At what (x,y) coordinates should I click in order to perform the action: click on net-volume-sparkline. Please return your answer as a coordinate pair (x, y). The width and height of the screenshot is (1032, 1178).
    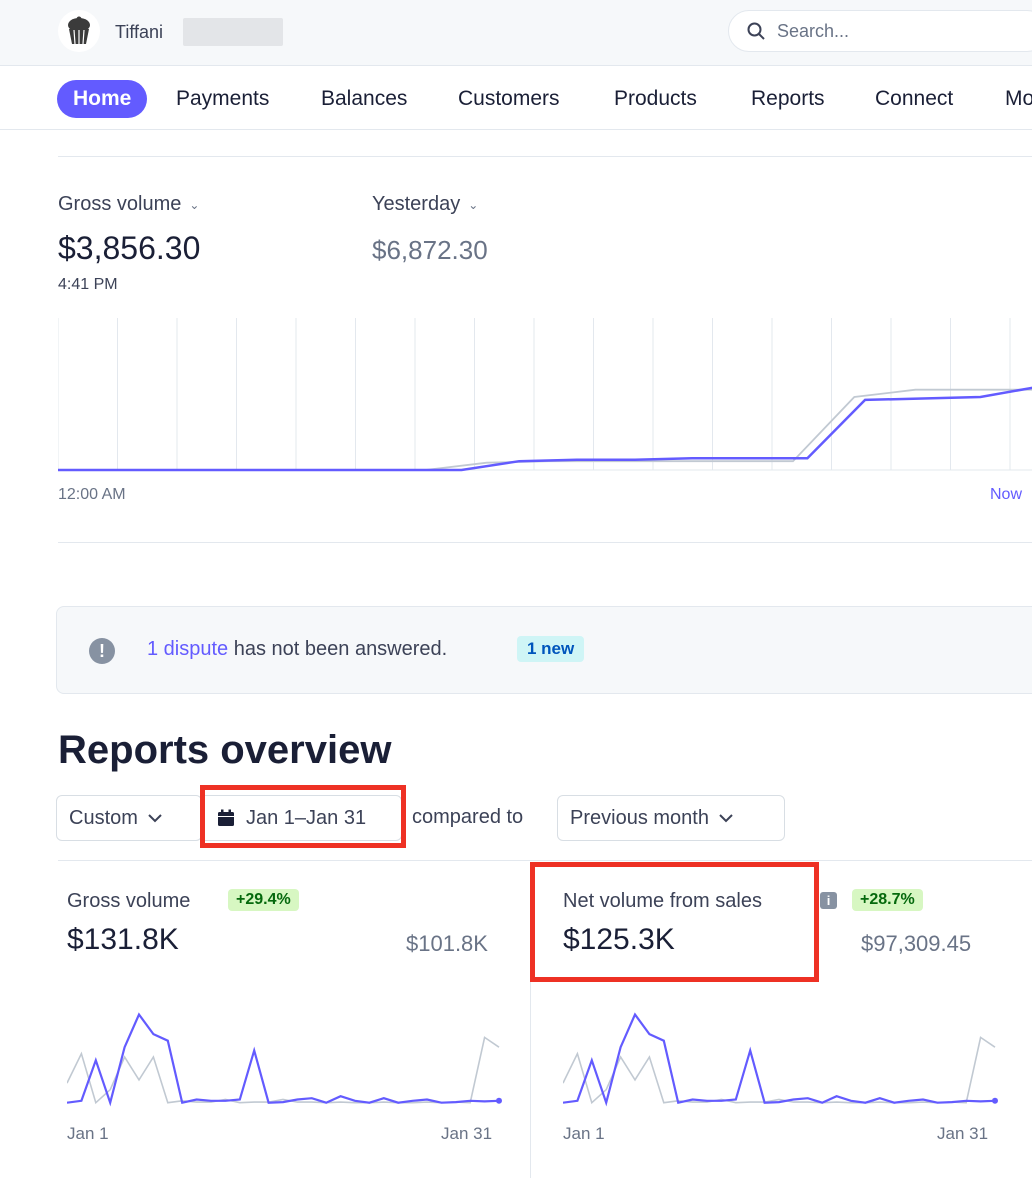
    Looking at the image, I should click on (781, 1058).